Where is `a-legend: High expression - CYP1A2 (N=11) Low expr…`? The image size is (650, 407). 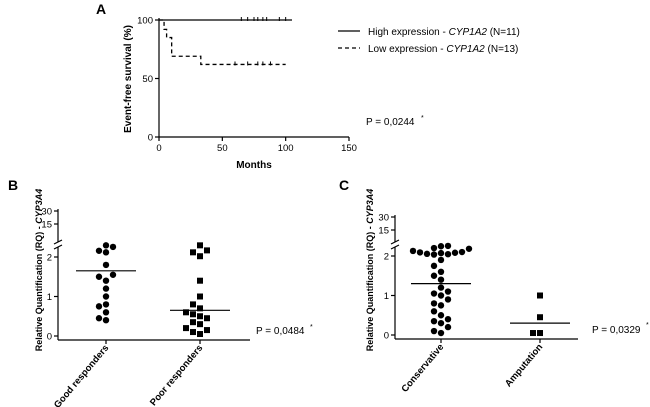 a-legend: High expression - CYP1A2 (N=11) Low expr… is located at coordinates (429, 41).